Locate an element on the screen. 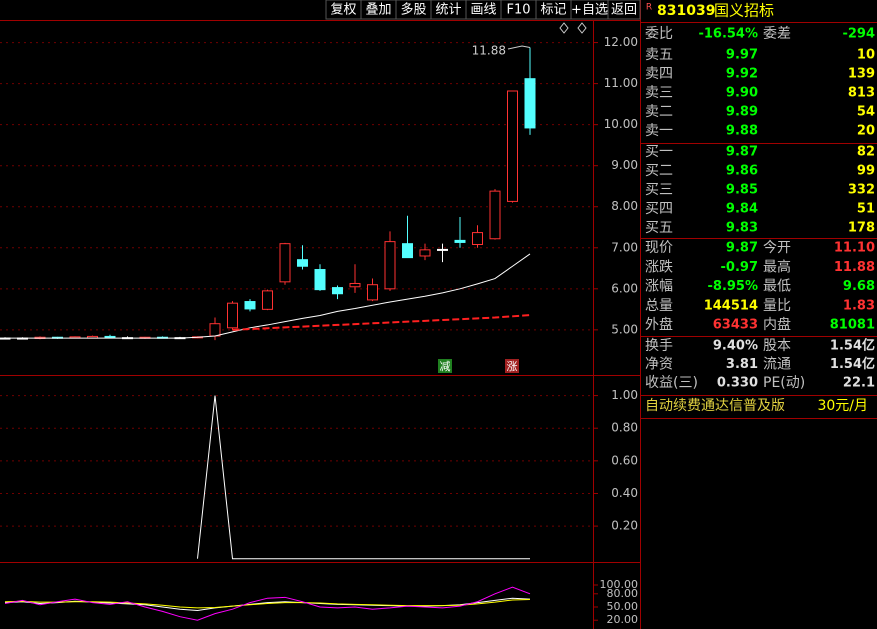 The image size is (877, 629). toolbar: 复权 叠加 多股 统计 画线 F10 标记 +自选 返回 is located at coordinates (483, 10).